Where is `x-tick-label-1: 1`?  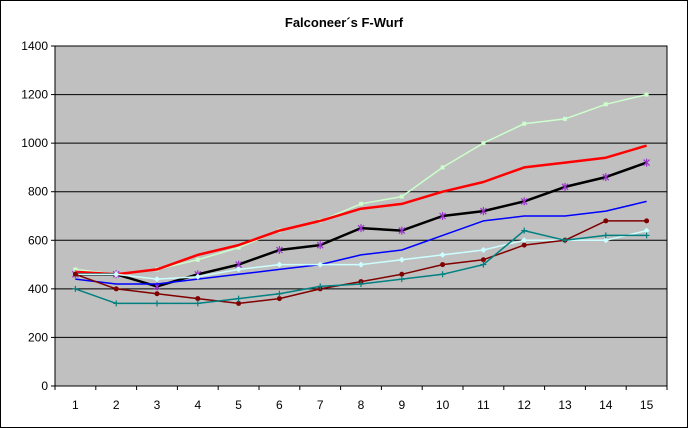 x-tick-label-1: 1 is located at coordinates (75, 405).